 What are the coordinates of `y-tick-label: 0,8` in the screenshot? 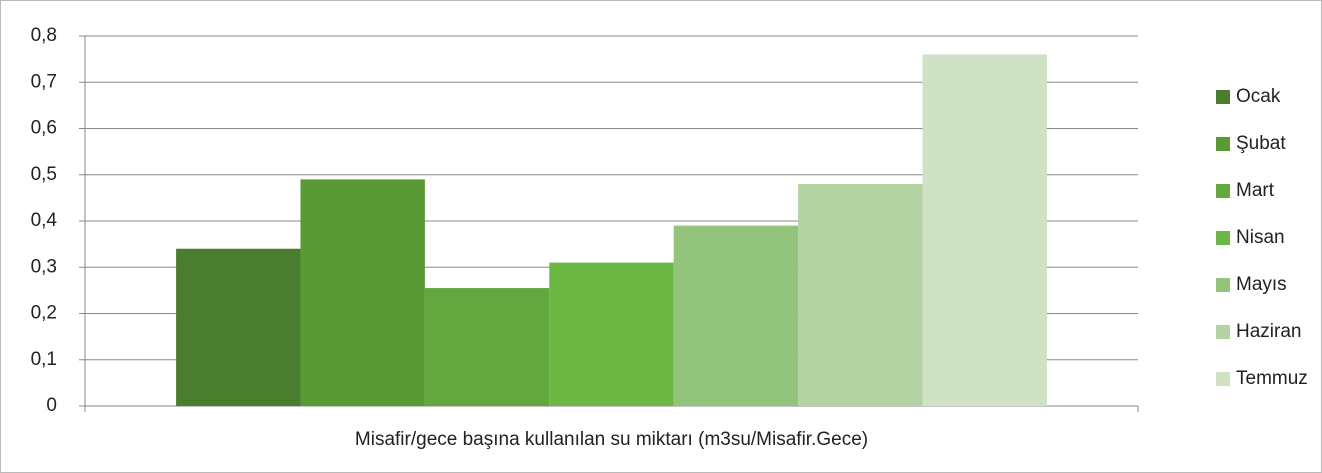 It's located at (44, 35).